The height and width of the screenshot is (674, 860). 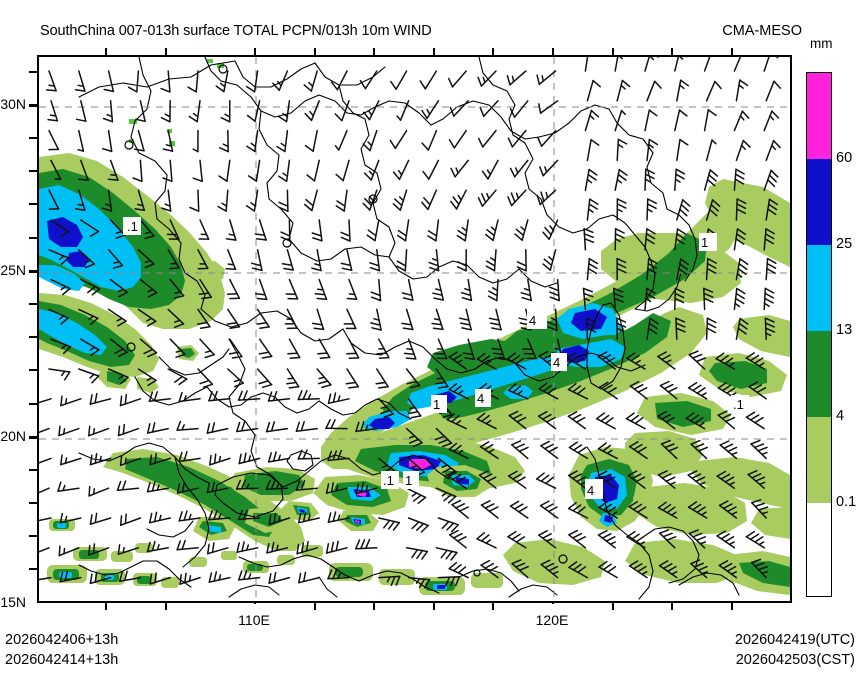 What do you see at coordinates (13, 270) in the screenshot?
I see `y-axis-label-25n: 25N` at bounding box center [13, 270].